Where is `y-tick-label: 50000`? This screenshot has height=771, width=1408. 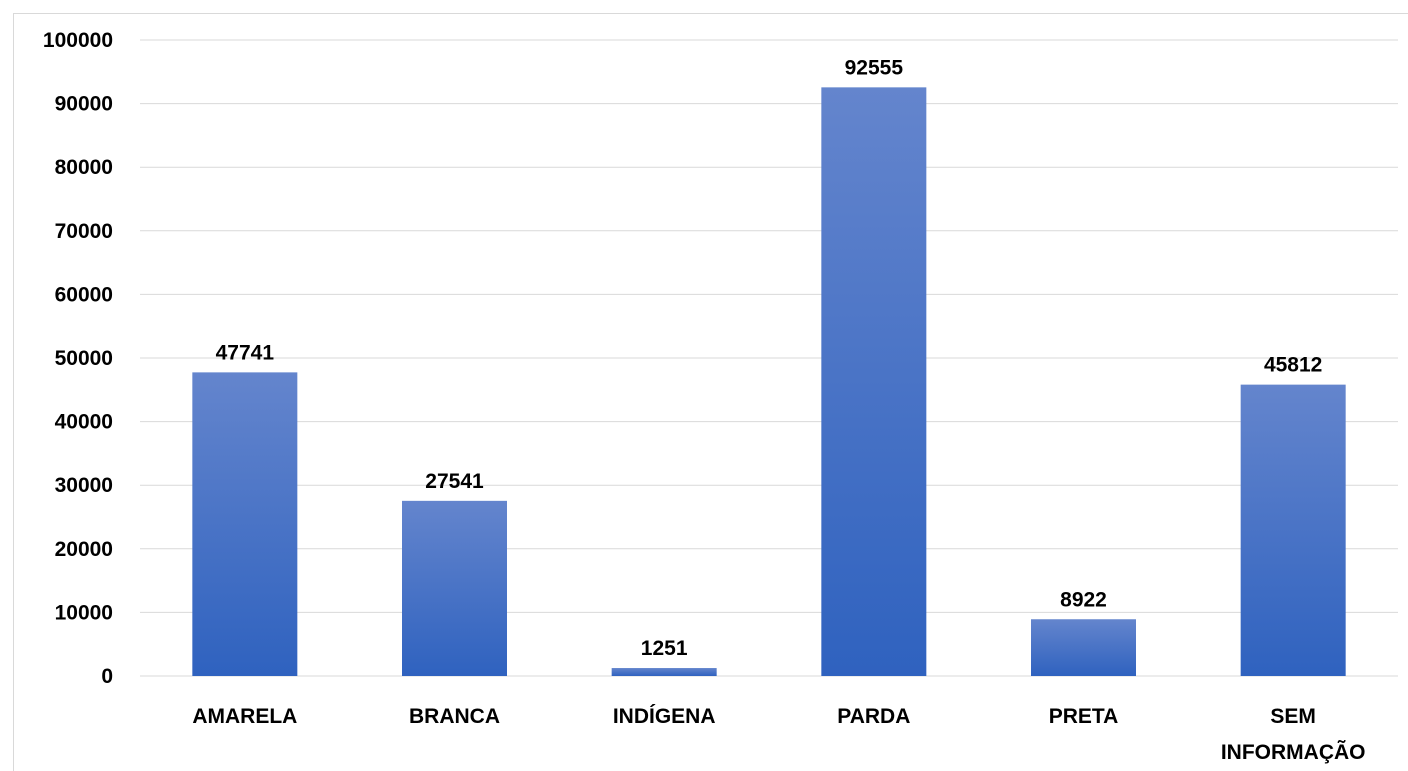 y-tick-label: 50000 is located at coordinates (84, 358).